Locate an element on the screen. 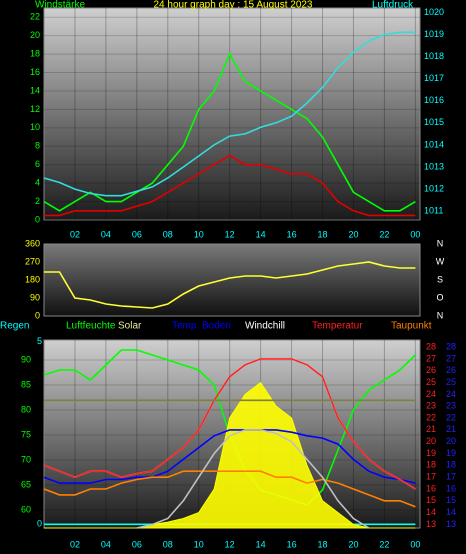  y3-tick-label: 22 is located at coordinates (451, 417).